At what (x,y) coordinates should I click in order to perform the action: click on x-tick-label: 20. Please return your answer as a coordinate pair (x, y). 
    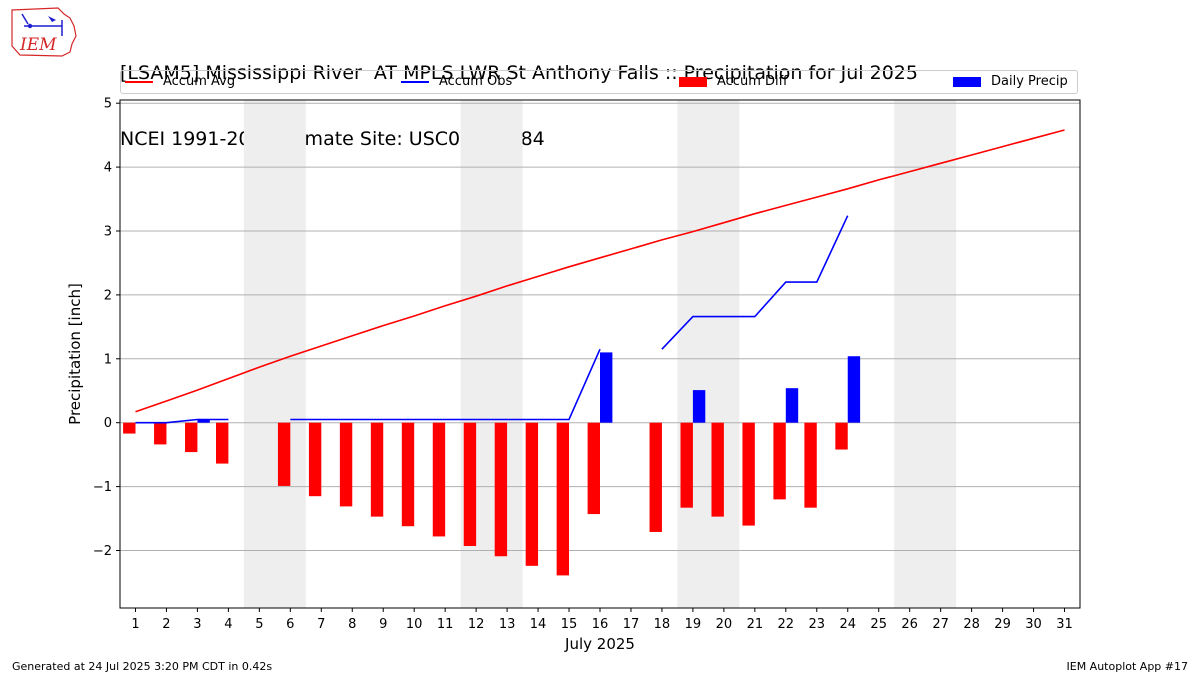
    Looking at the image, I should click on (724, 624).